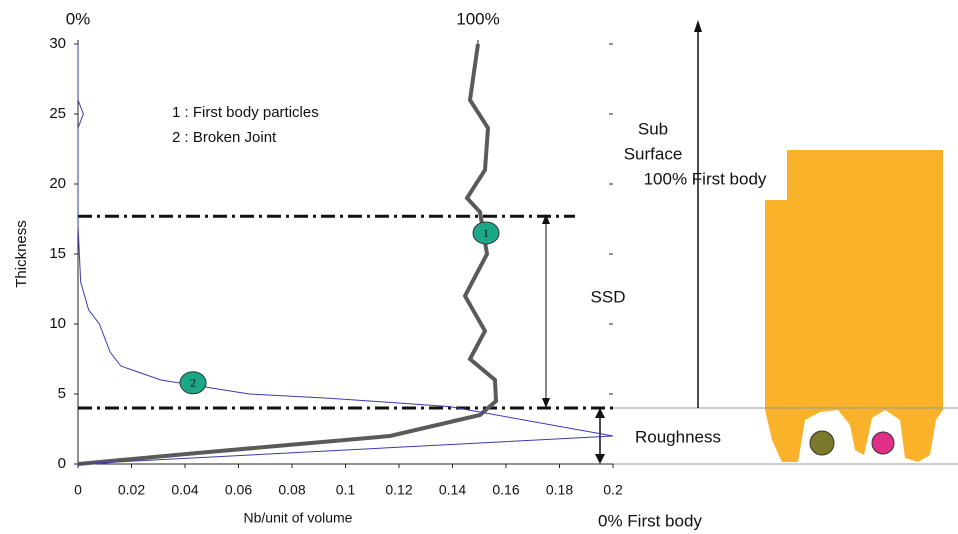 This screenshot has width=958, height=534. I want to click on x-tick-label: 0.18, so click(559, 490).